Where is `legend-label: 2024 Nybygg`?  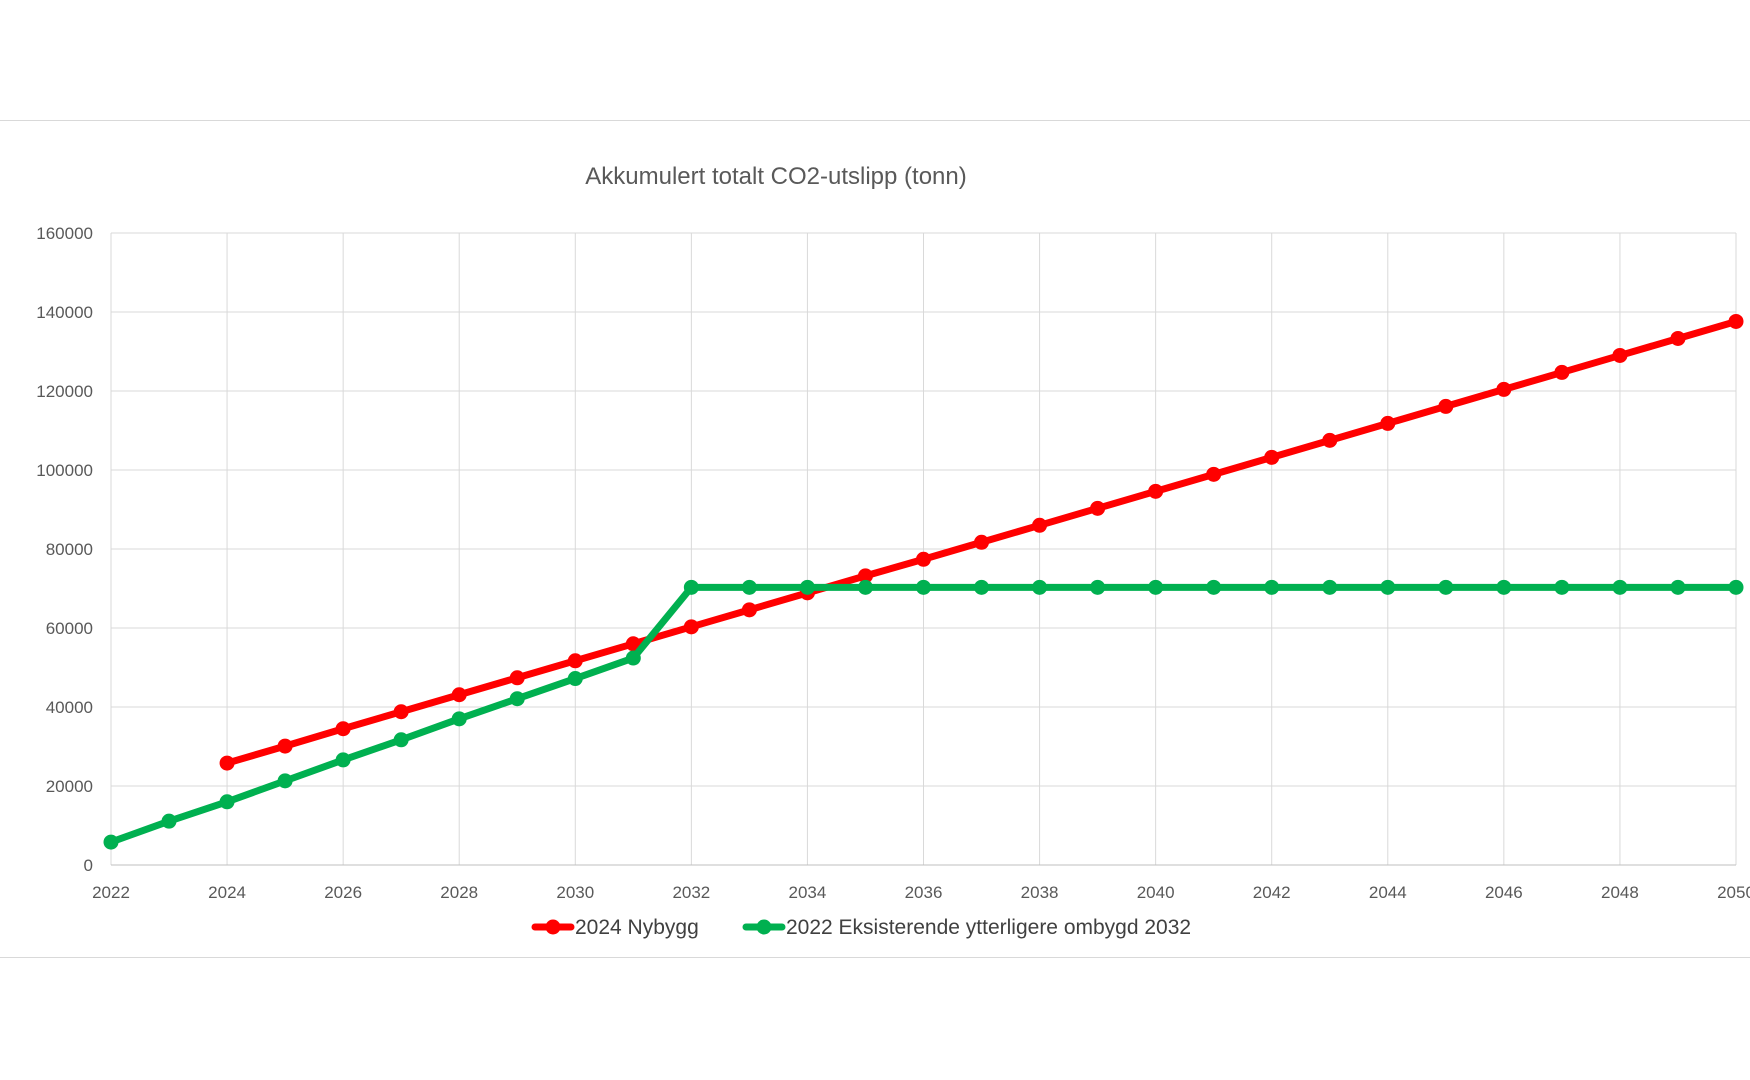
legend-label: 2024 Nybygg is located at coordinates (637, 927).